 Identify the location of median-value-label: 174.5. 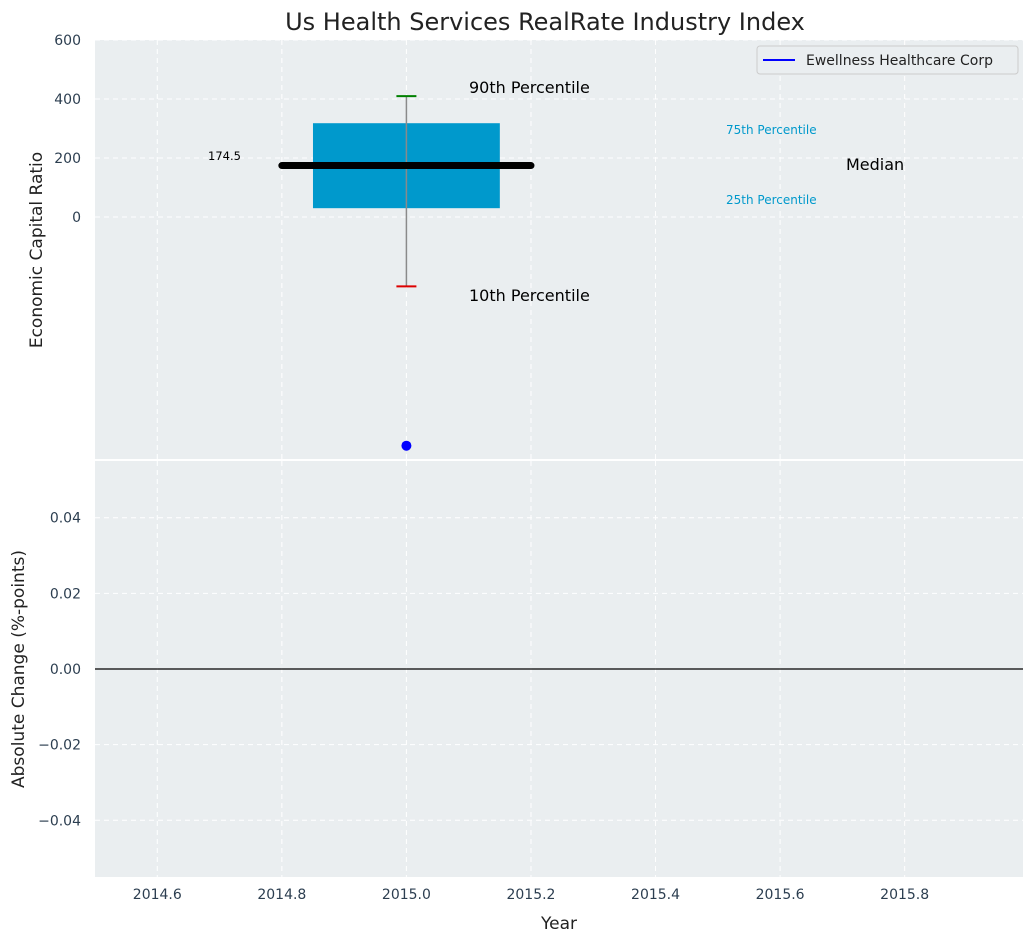
(224, 156).